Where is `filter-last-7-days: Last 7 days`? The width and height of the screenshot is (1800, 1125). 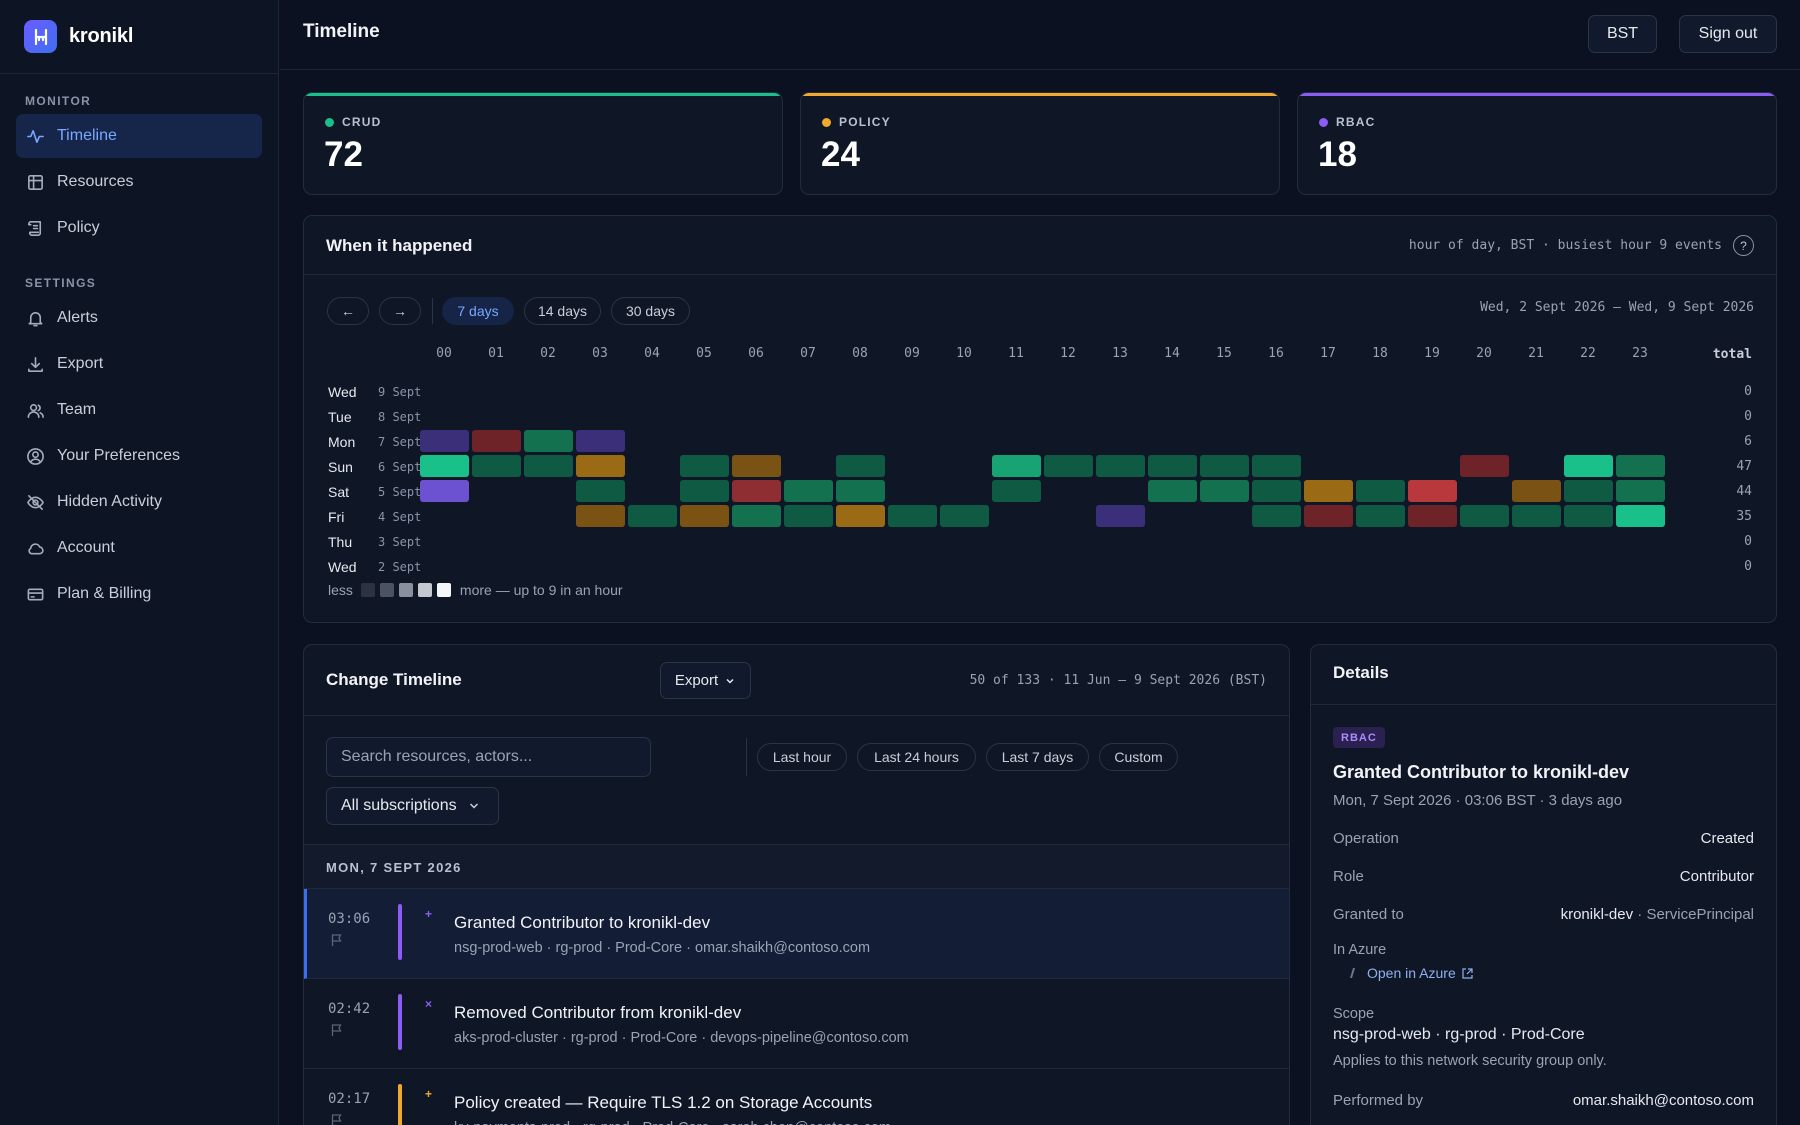 filter-last-7-days: Last 7 days is located at coordinates (1037, 757).